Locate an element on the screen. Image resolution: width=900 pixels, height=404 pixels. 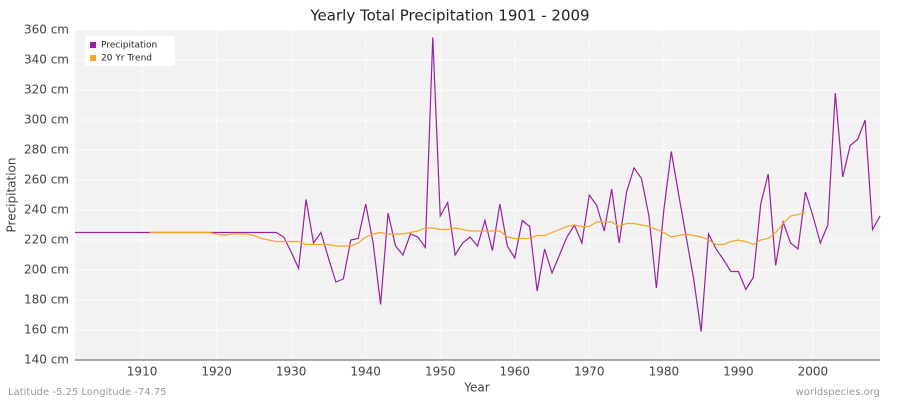
footer-left: Latitude -5.25 Longitude -74.75 is located at coordinates (87, 392).